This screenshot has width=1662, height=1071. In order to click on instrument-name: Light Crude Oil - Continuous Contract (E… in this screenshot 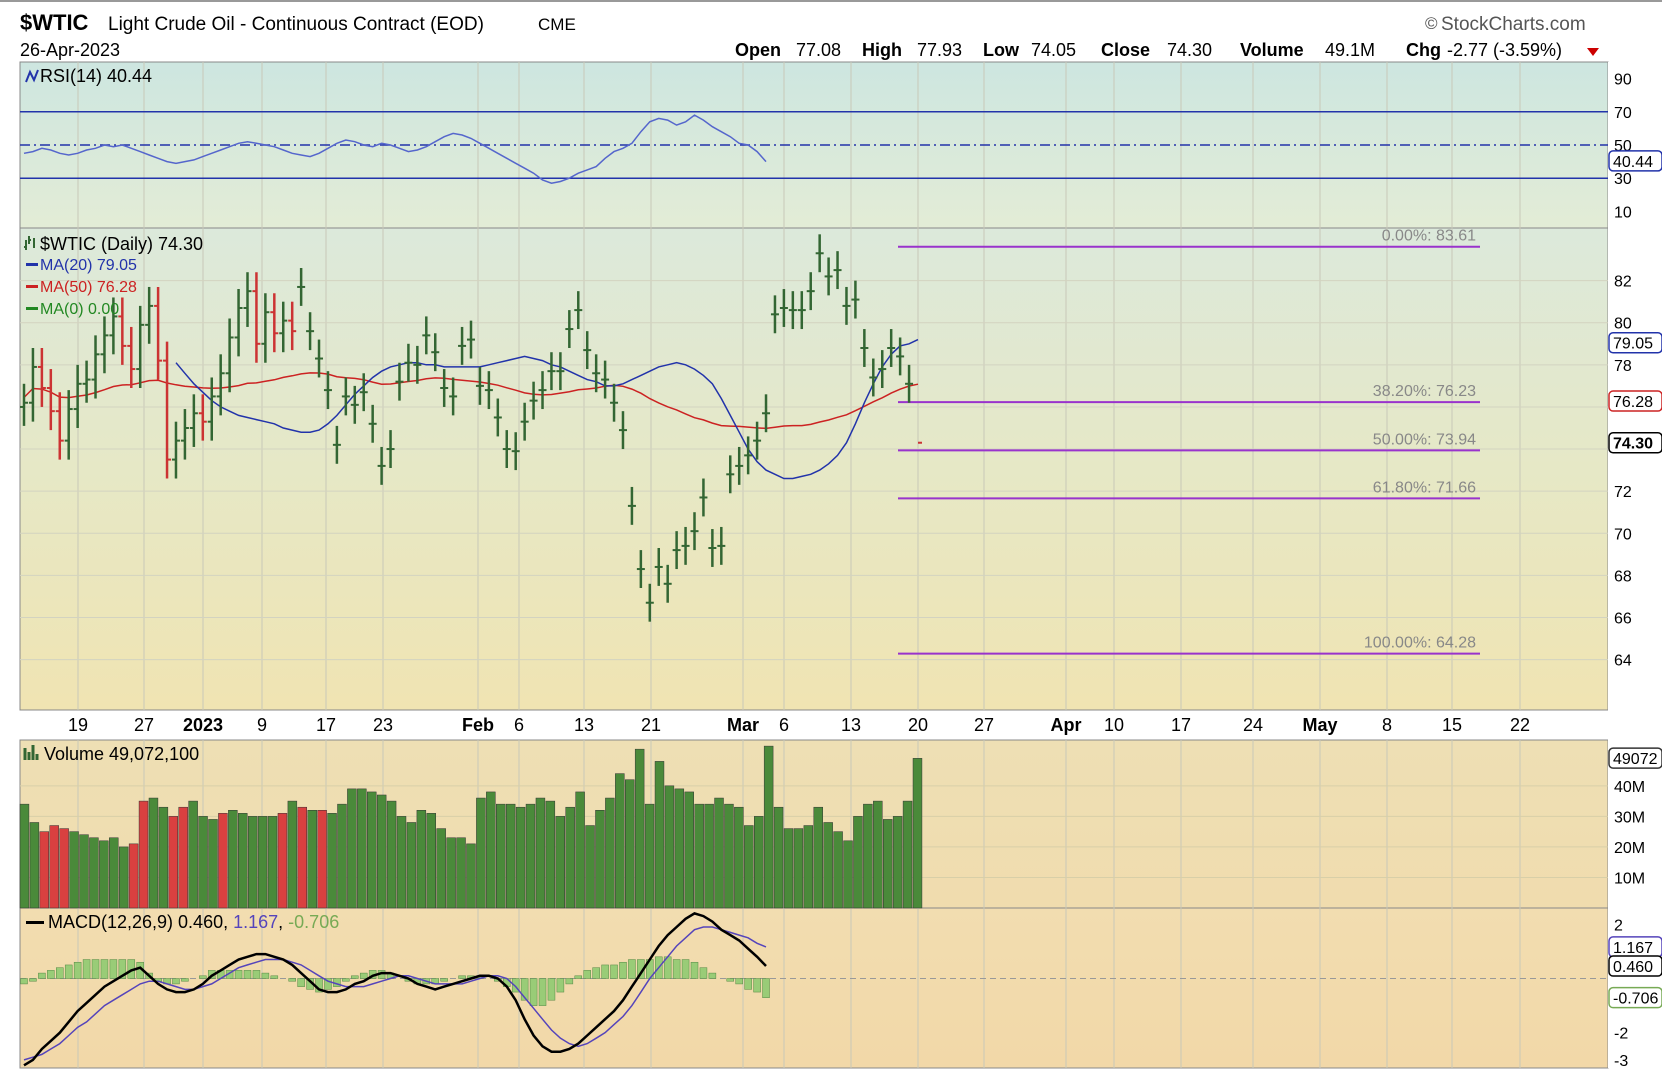, I will do `click(296, 24)`.